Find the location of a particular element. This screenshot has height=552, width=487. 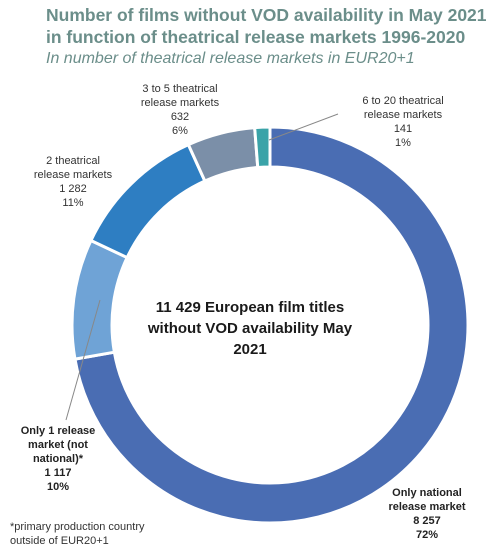

slice-label-only-national-line-1: Only national is located at coordinates (427, 493).